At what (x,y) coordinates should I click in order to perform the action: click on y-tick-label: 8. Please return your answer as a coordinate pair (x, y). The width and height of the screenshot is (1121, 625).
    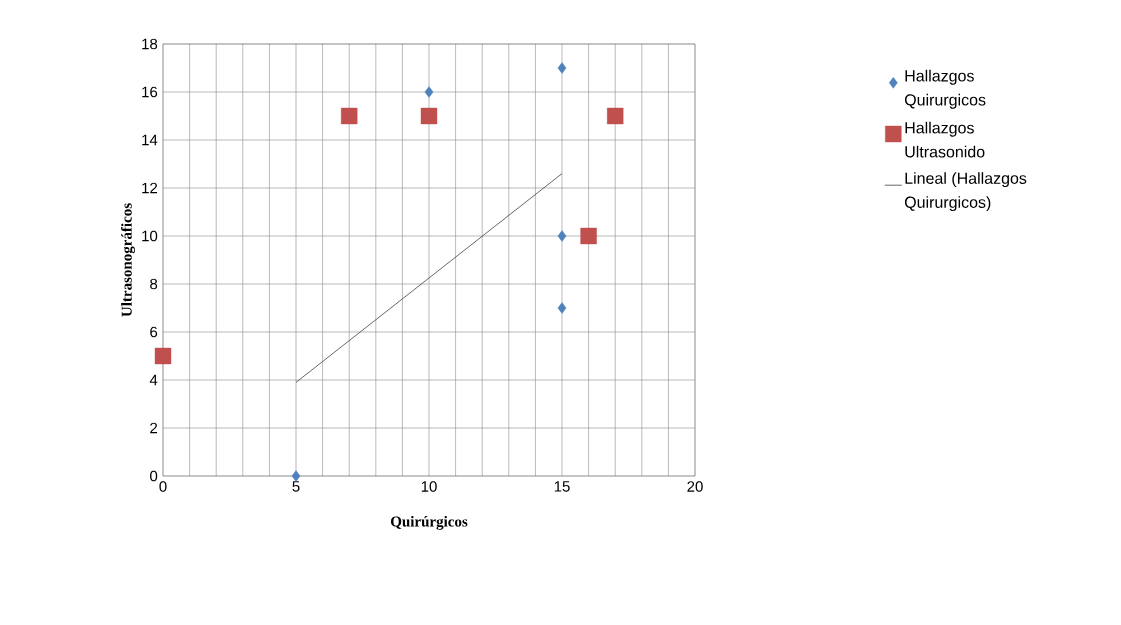
    Looking at the image, I should click on (154, 284).